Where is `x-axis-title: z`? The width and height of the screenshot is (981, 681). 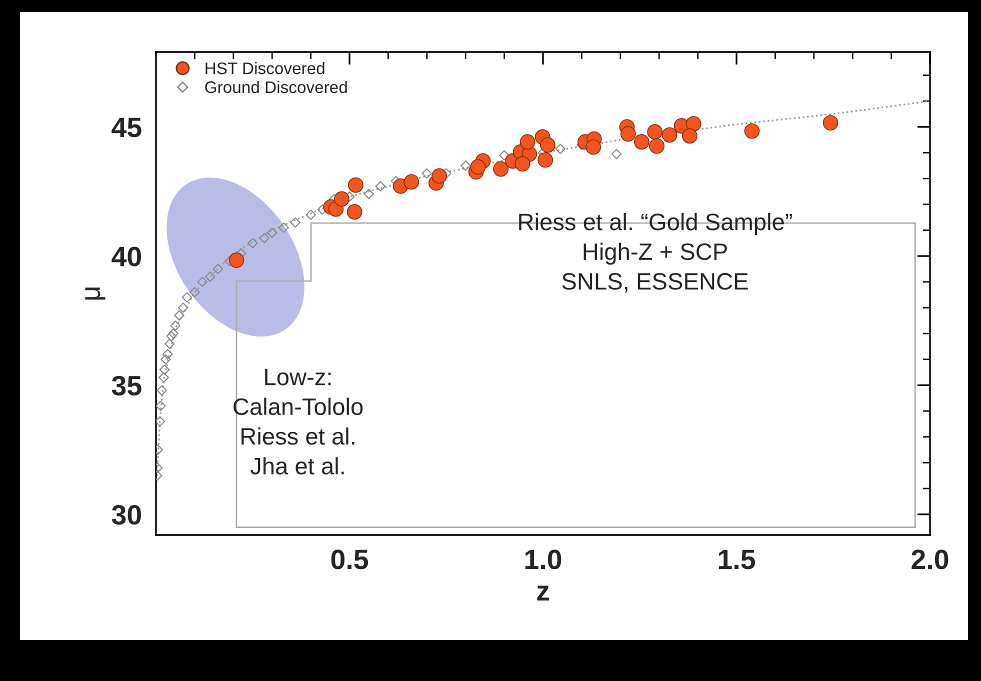 x-axis-title: z is located at coordinates (543, 593).